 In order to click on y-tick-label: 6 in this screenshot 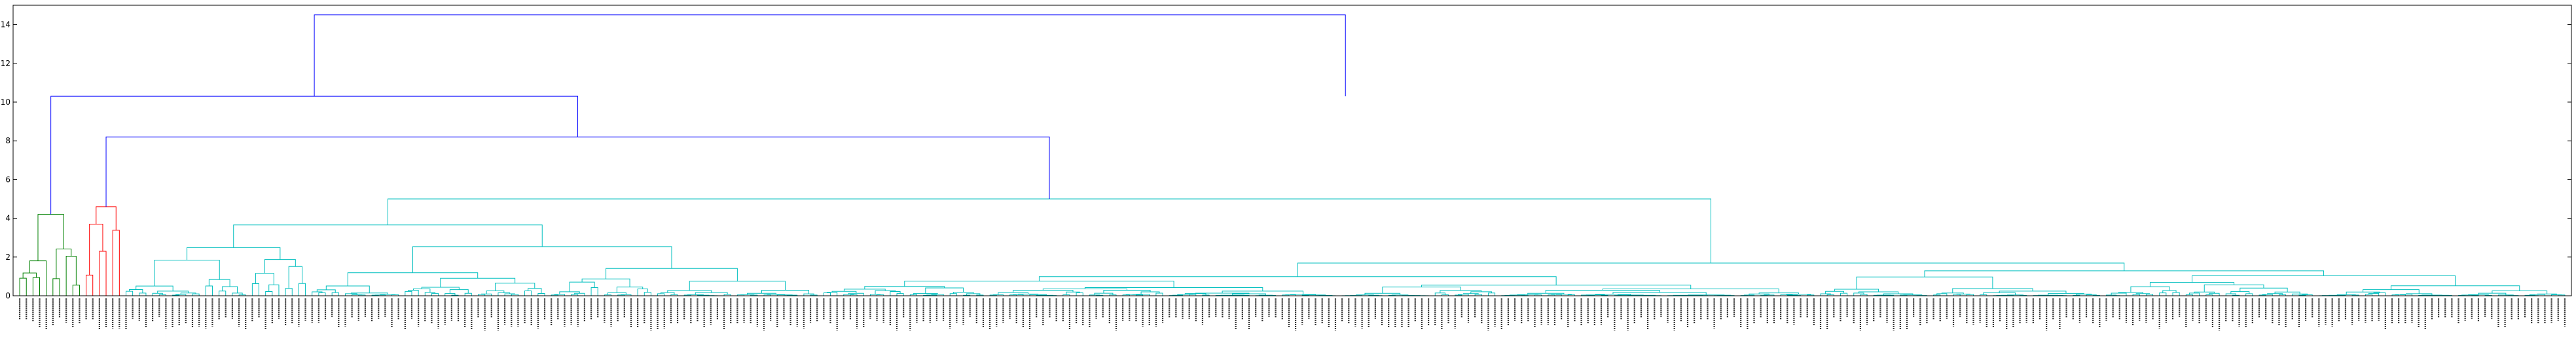, I will do `click(7, 179)`.